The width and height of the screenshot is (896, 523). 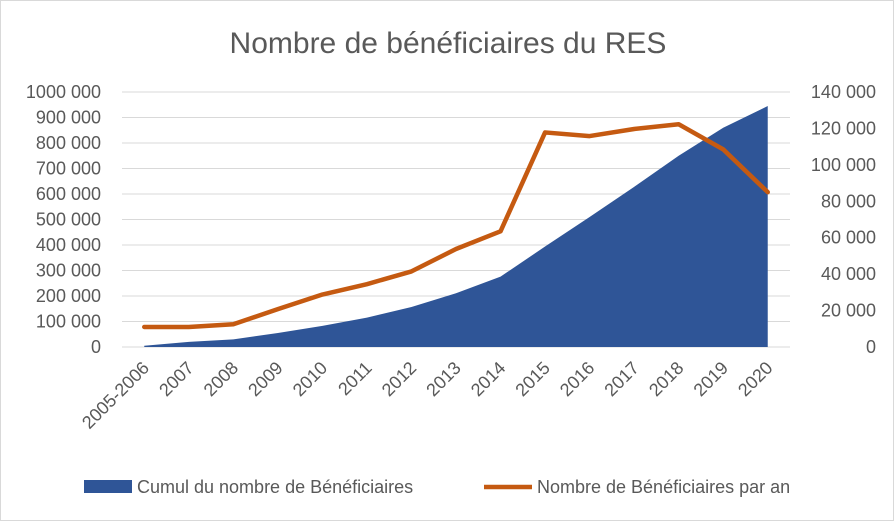 I want to click on right-tick-label-2: 40 000, so click(x=848, y=274).